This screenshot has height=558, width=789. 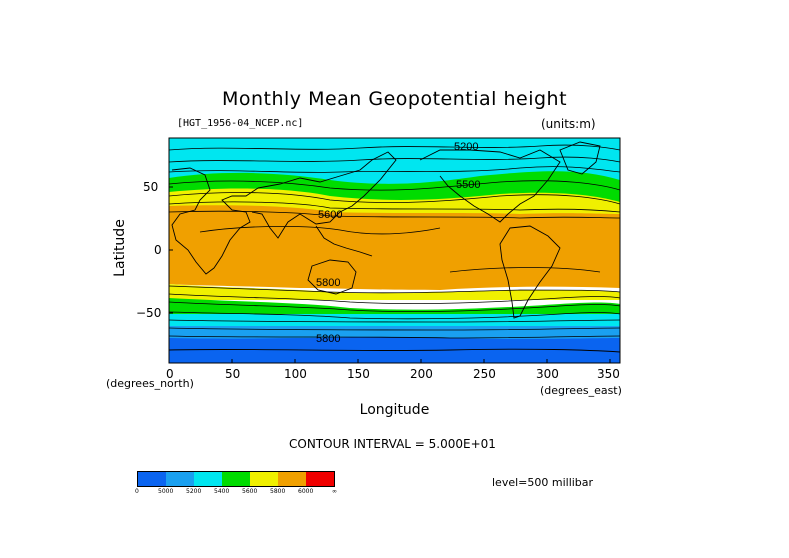 What do you see at coordinates (150, 383) in the screenshot?
I see `y-axis-units: (degrees_north)` at bounding box center [150, 383].